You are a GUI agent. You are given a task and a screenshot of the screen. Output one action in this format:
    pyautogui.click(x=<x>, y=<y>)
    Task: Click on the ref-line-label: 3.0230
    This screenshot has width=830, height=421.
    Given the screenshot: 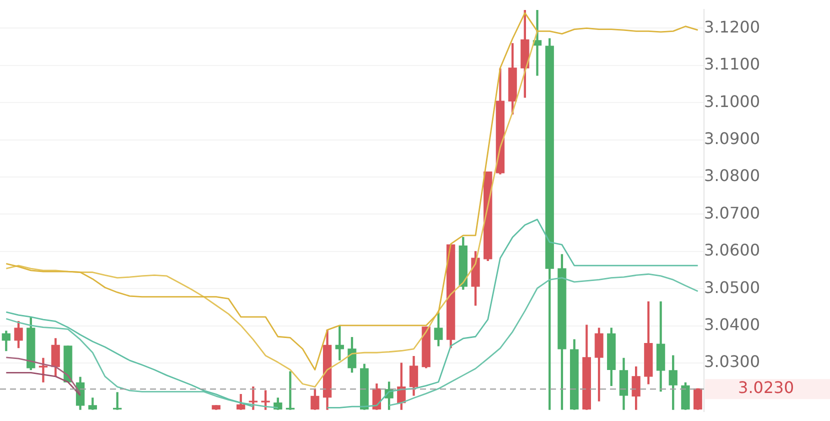 What is the action you would take?
    pyautogui.click(x=766, y=388)
    